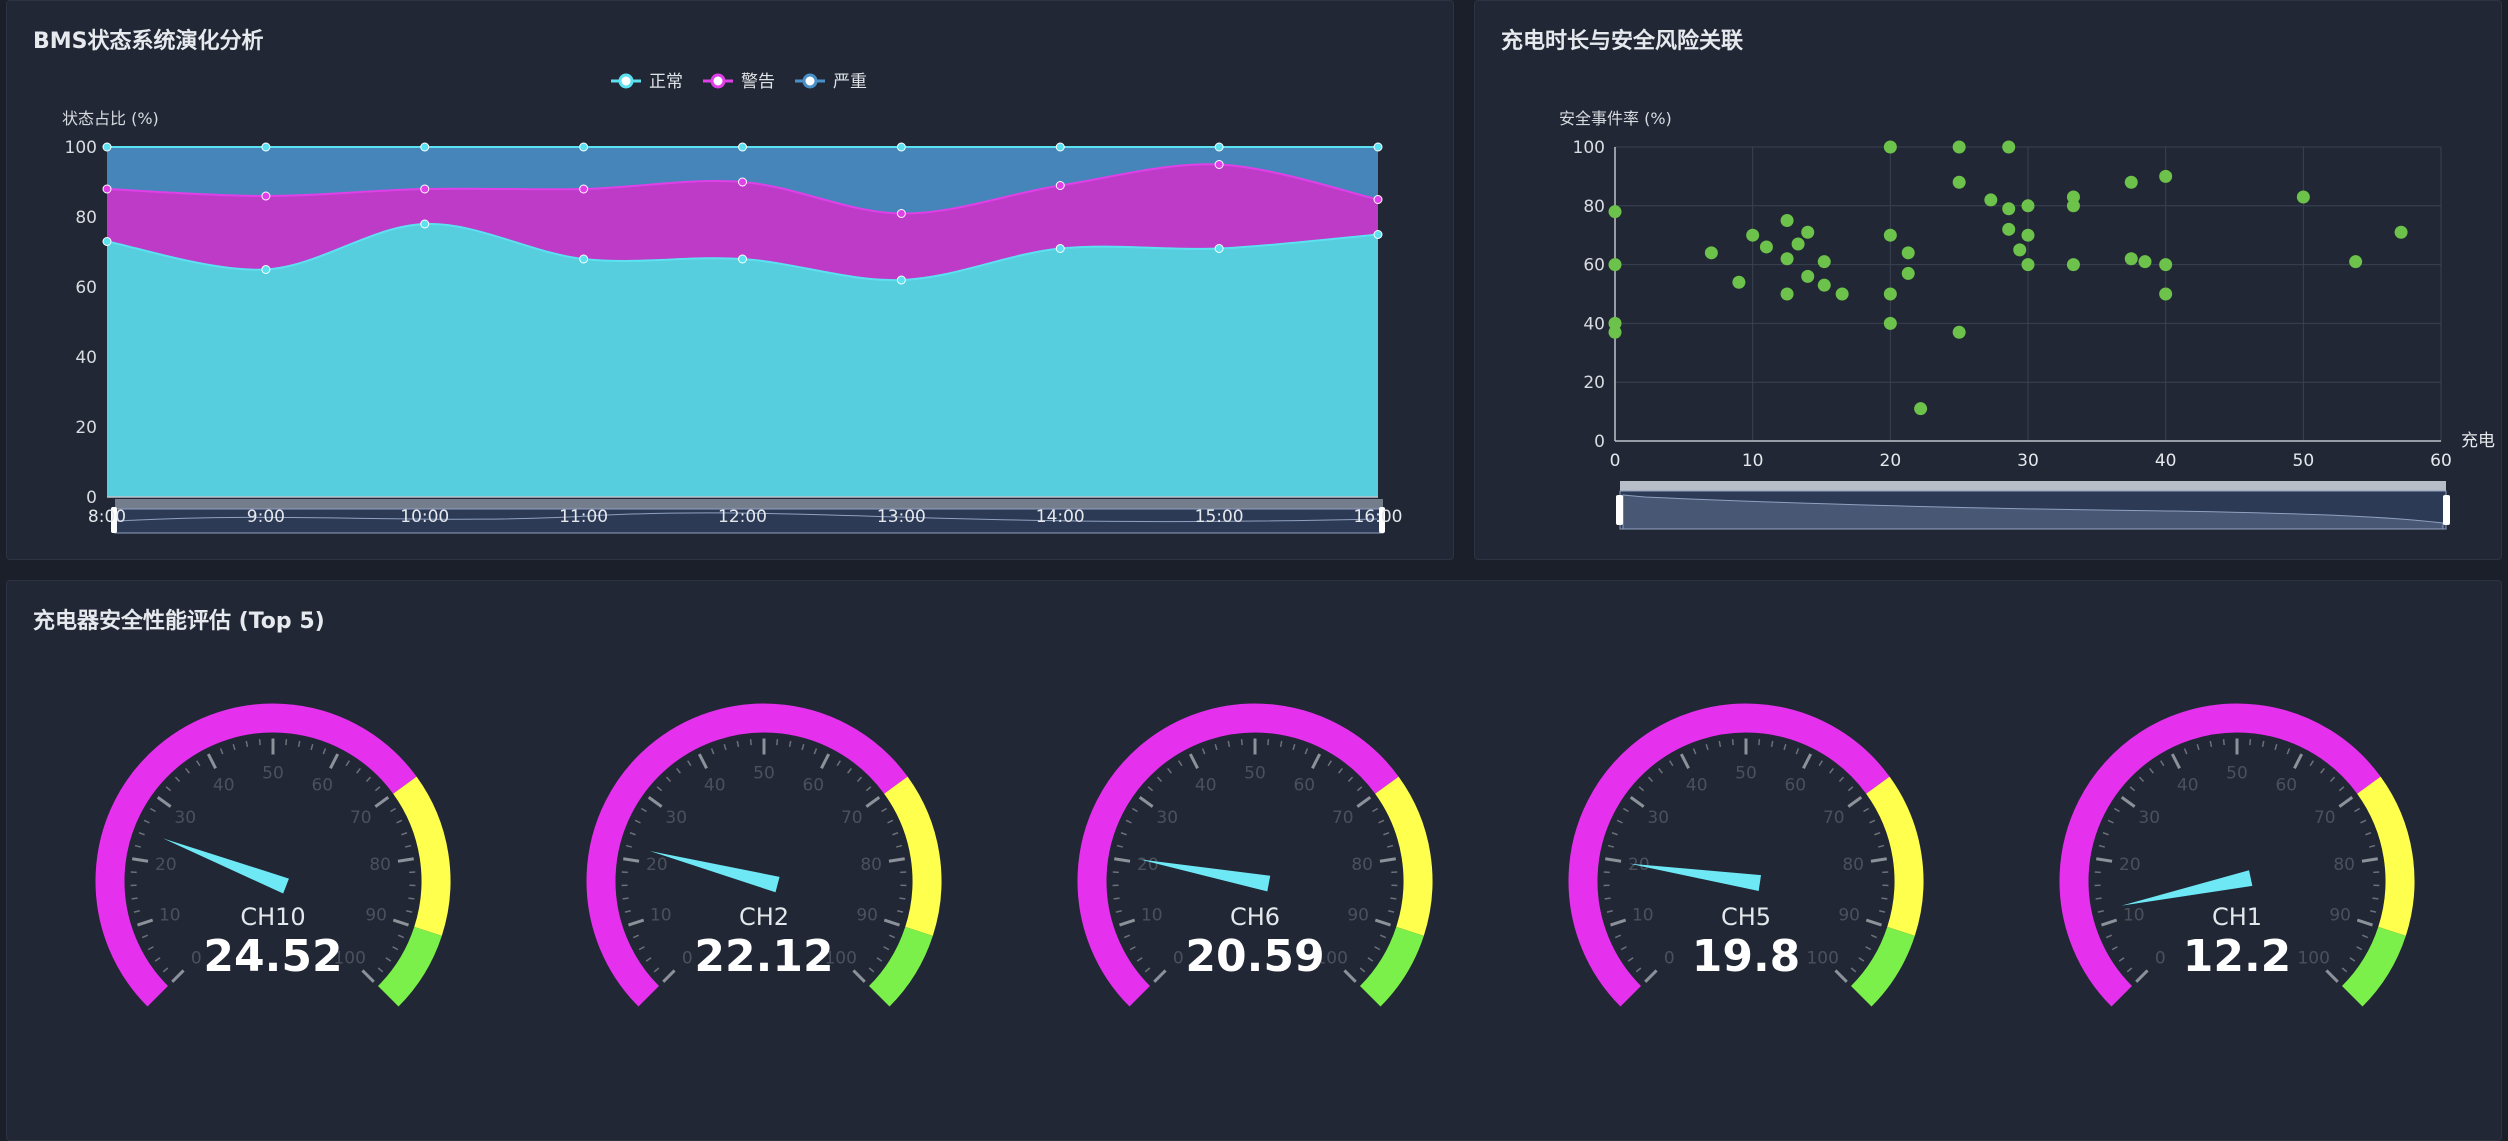  I want to click on gauge-tick-label: 10, so click(2134, 916).